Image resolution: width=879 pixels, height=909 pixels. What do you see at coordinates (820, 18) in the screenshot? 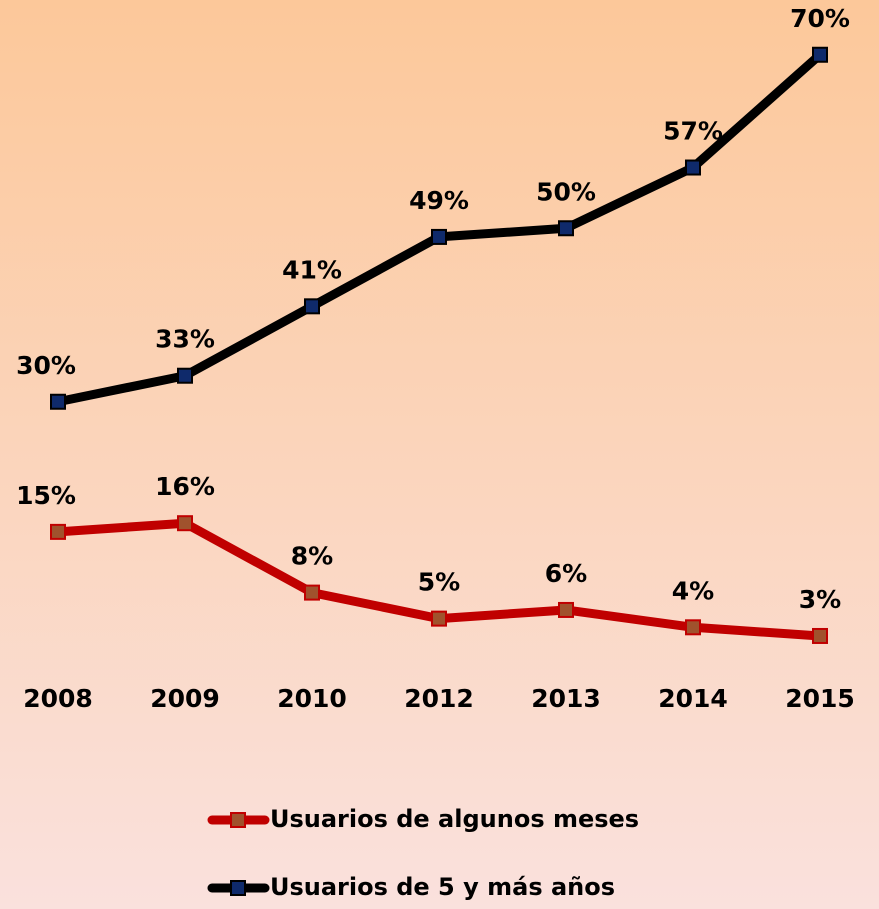
I see `data-label: 70%` at bounding box center [820, 18].